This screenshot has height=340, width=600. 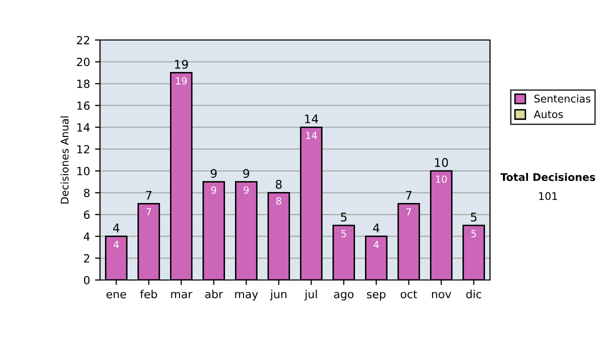 I want to click on x-tick-label: ene, so click(x=116, y=295).